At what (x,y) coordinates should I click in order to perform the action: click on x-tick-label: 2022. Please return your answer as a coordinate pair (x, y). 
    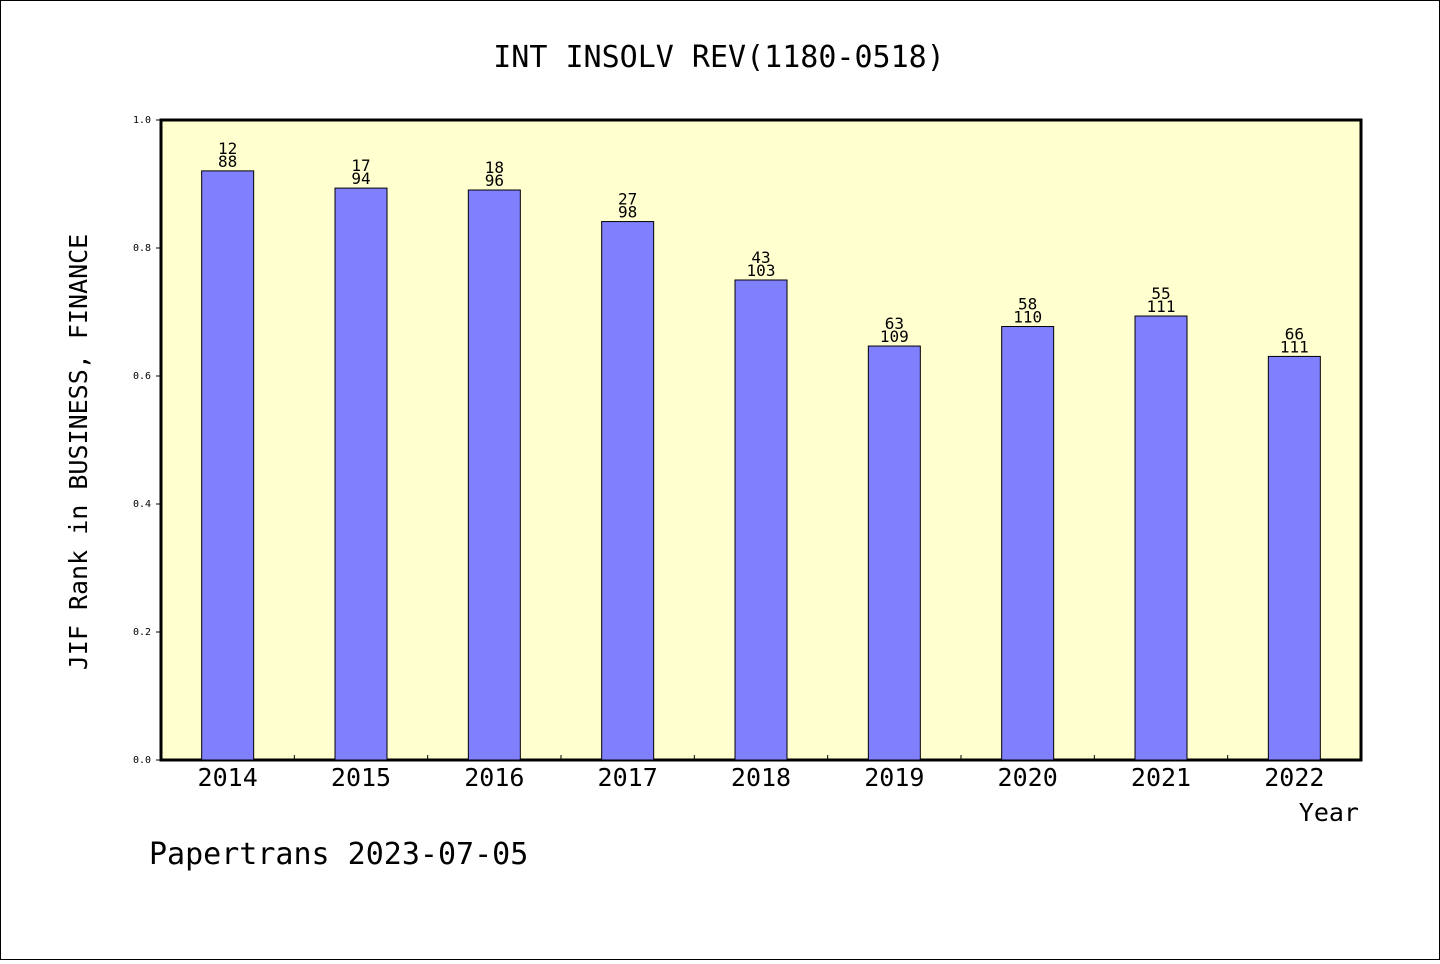
    Looking at the image, I should click on (1294, 777).